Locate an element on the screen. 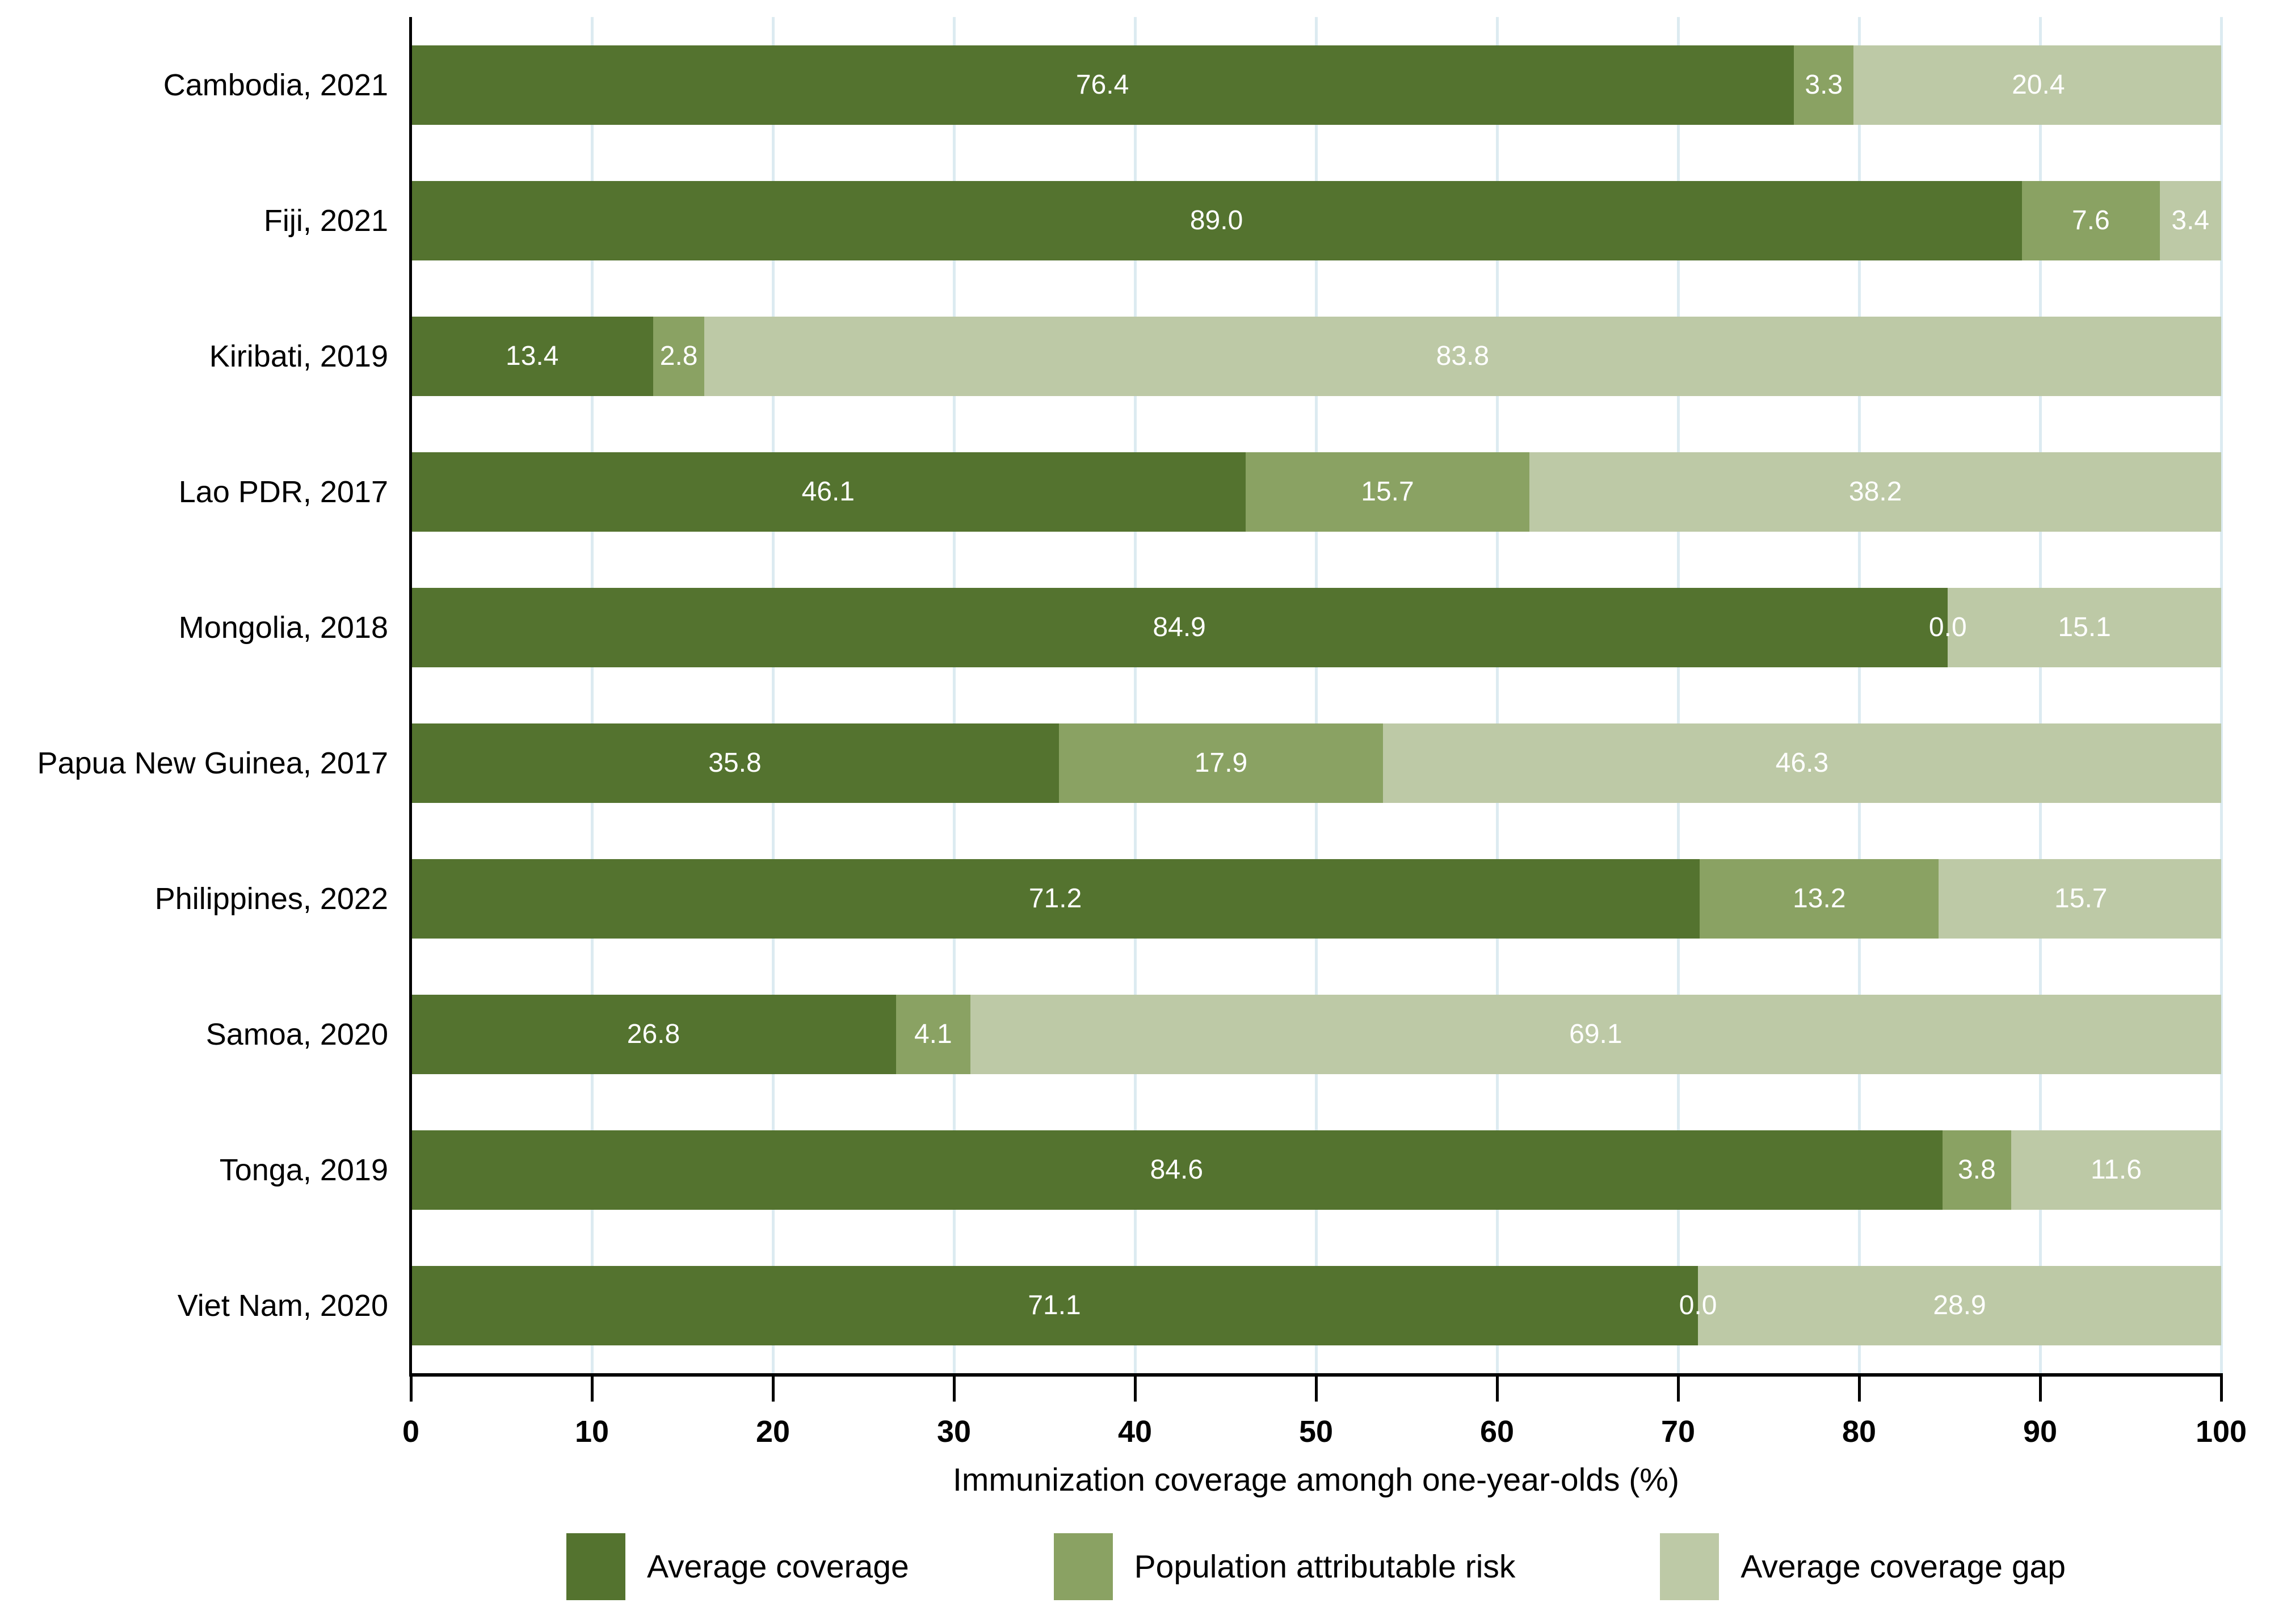 The image size is (2287, 1624). bar-value-label: 71.2 is located at coordinates (1055, 898).